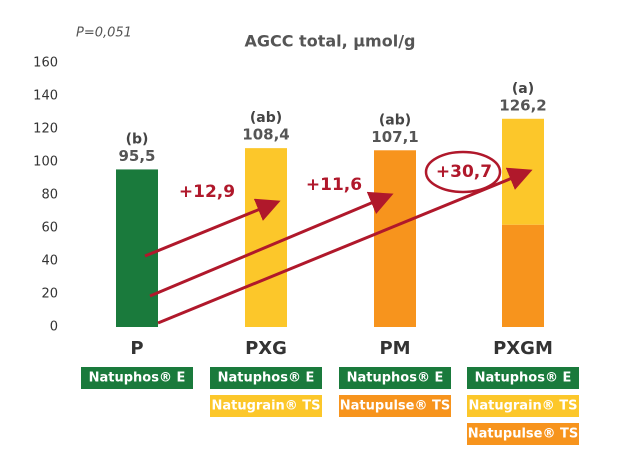 Image resolution: width=622 pixels, height=467 pixels. Describe the element at coordinates (207, 192) in the screenshot. I see `delta-label: +12,9` at that location.